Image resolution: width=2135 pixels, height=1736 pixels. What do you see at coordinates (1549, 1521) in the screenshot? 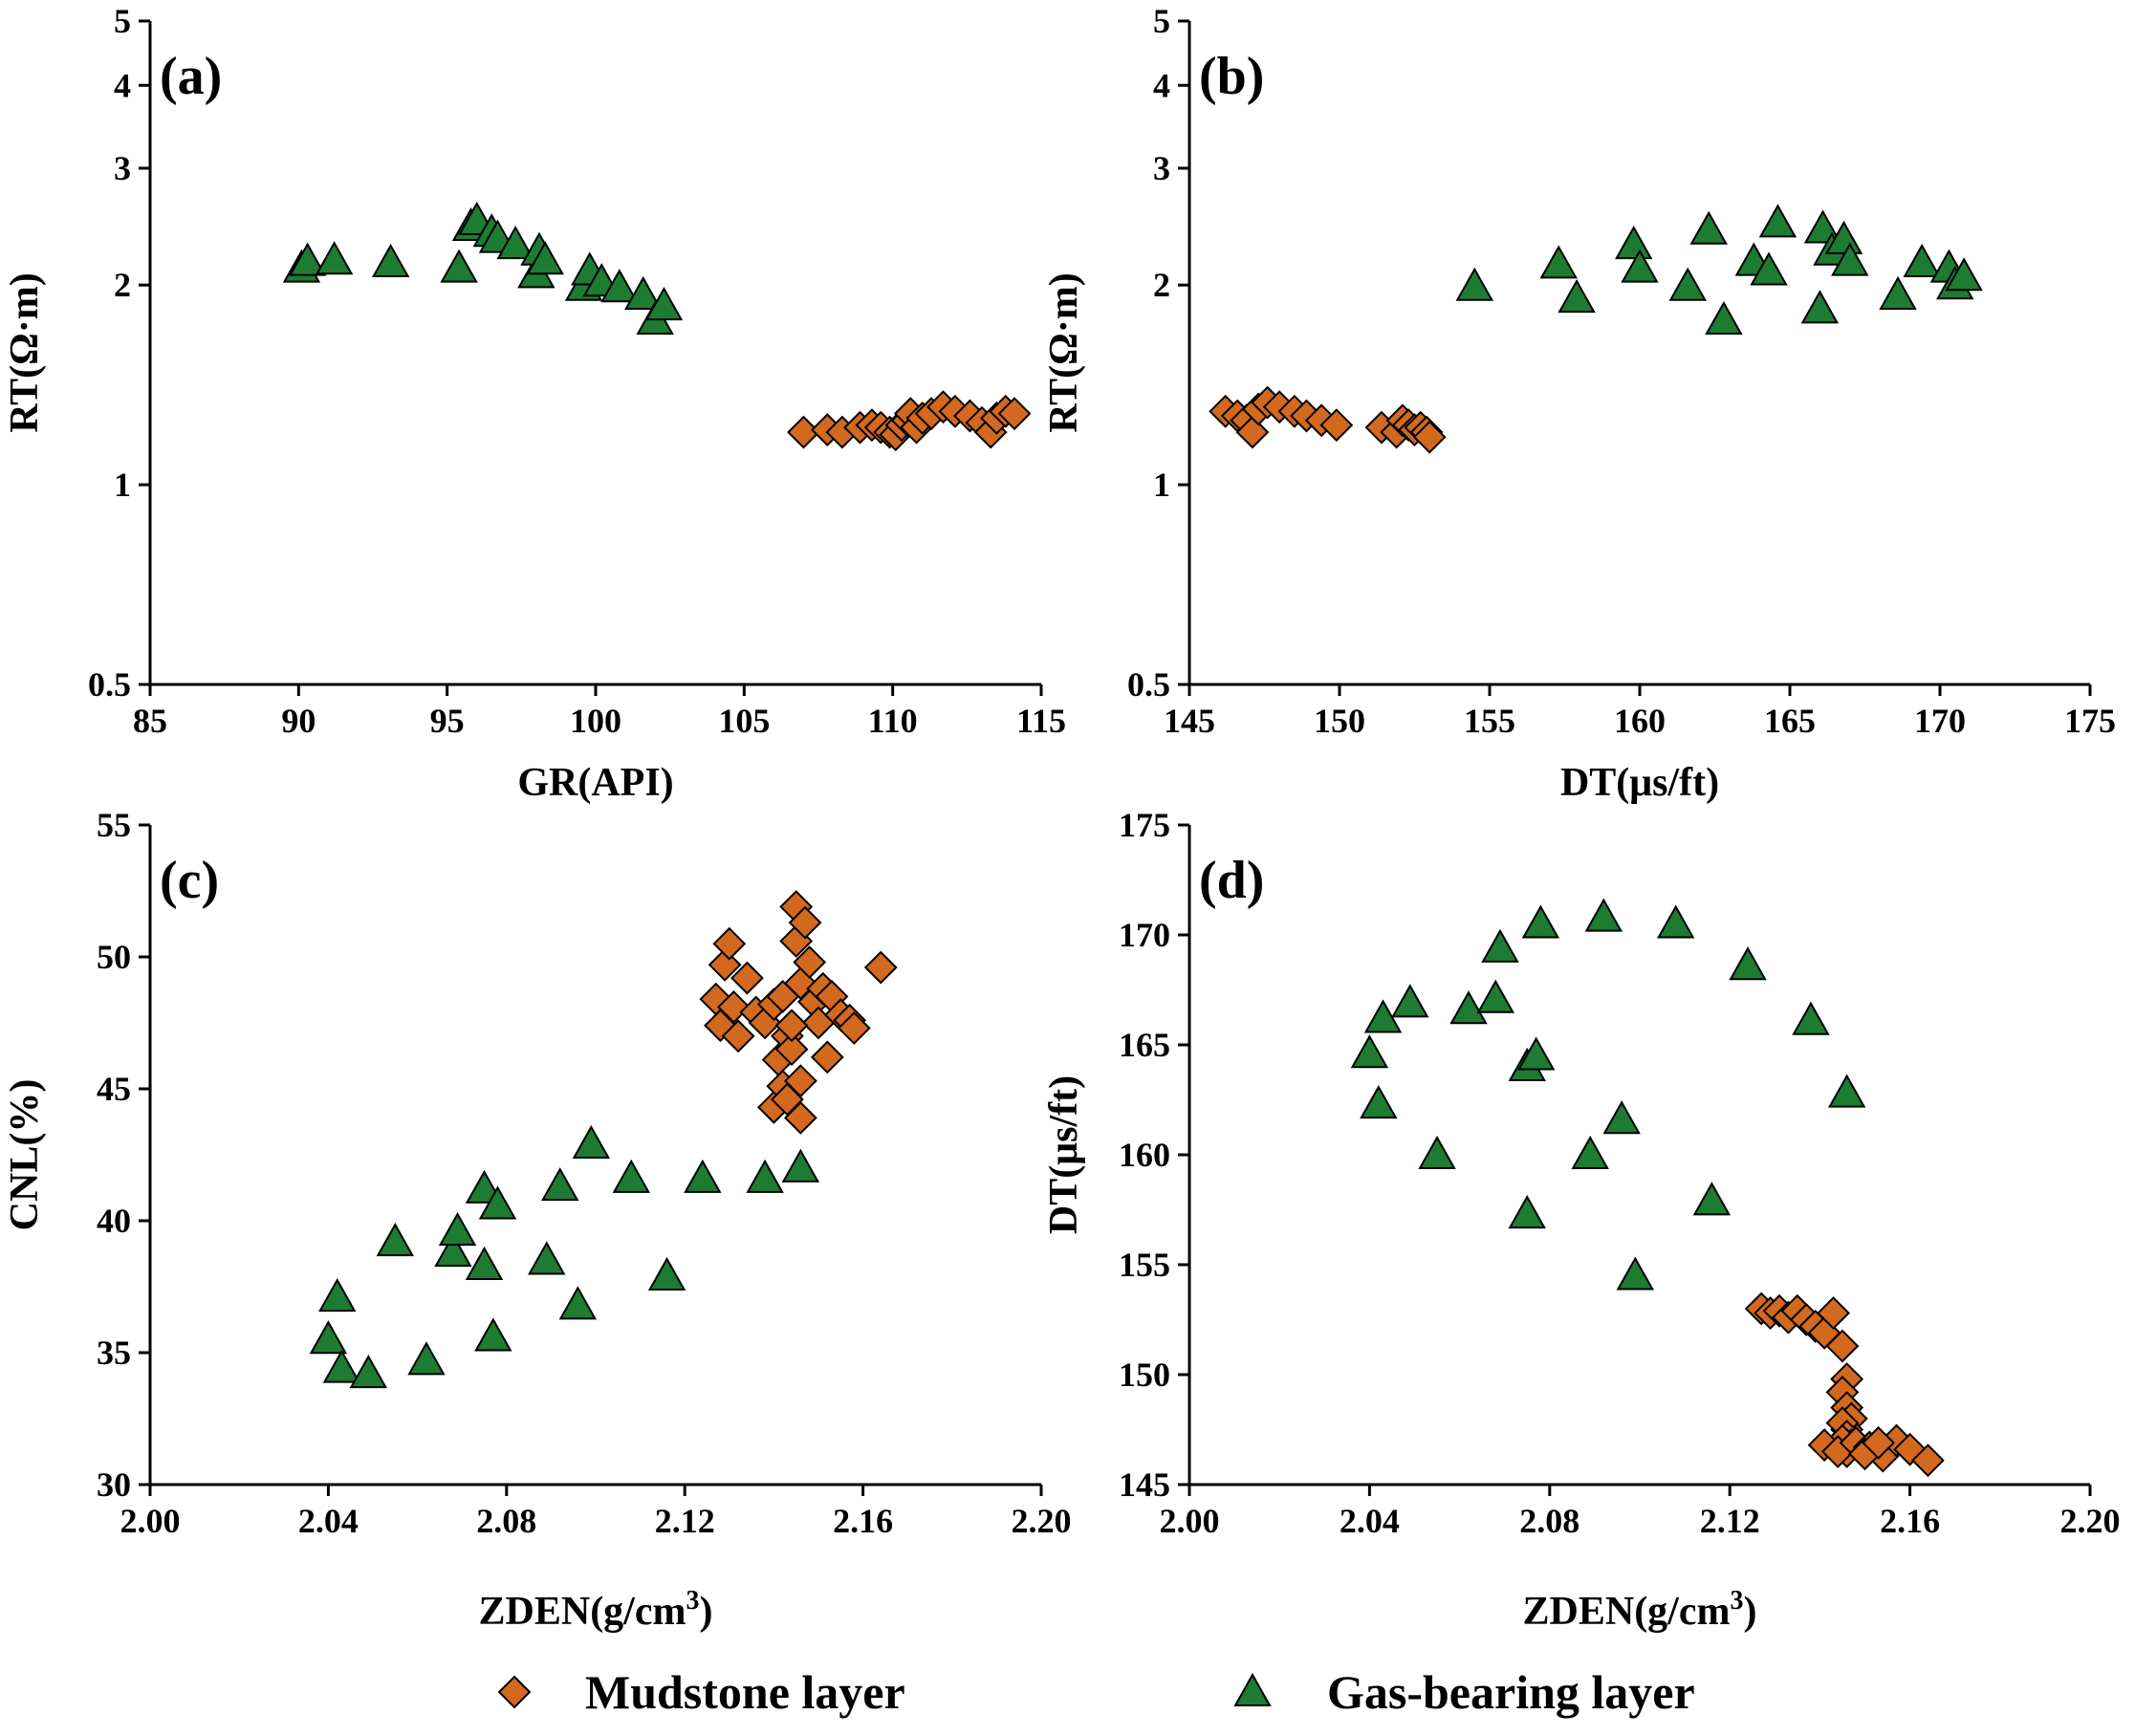
I see `x-tick-label: 2.08` at bounding box center [1549, 1521].